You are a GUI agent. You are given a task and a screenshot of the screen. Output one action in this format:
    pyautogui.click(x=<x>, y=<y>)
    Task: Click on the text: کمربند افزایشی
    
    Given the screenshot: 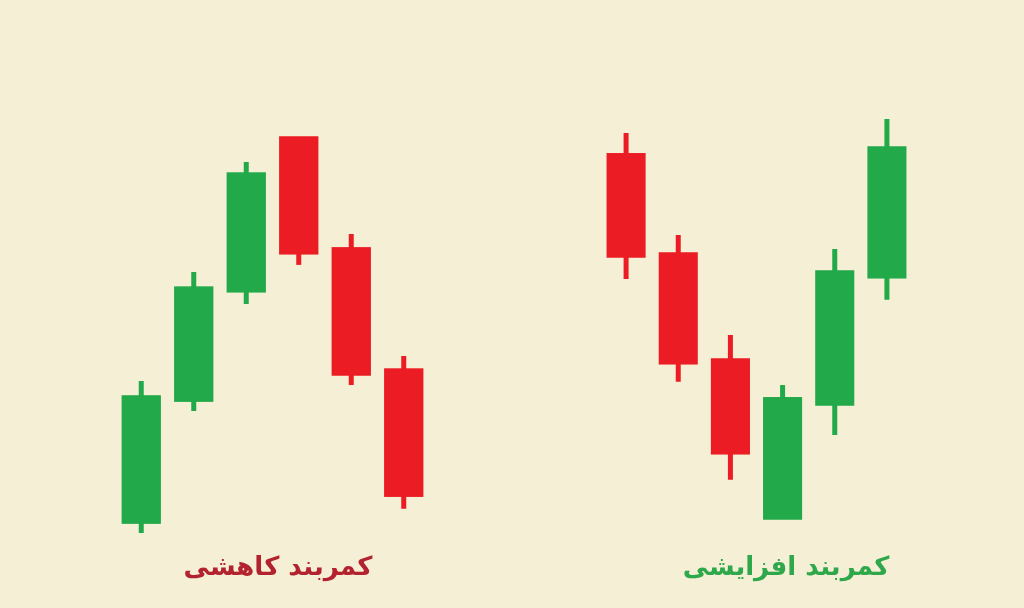 What is the action you would take?
    pyautogui.click(x=786, y=566)
    